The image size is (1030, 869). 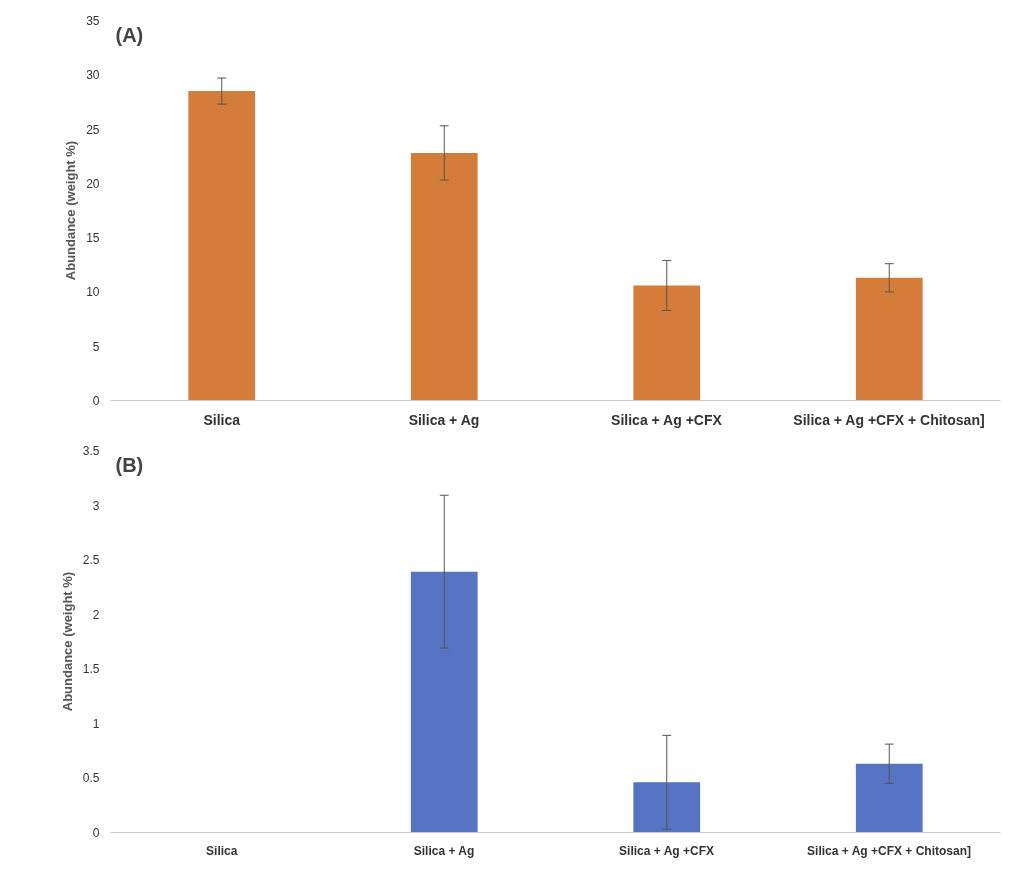 I want to click on annotation: (B), so click(x=129, y=464).